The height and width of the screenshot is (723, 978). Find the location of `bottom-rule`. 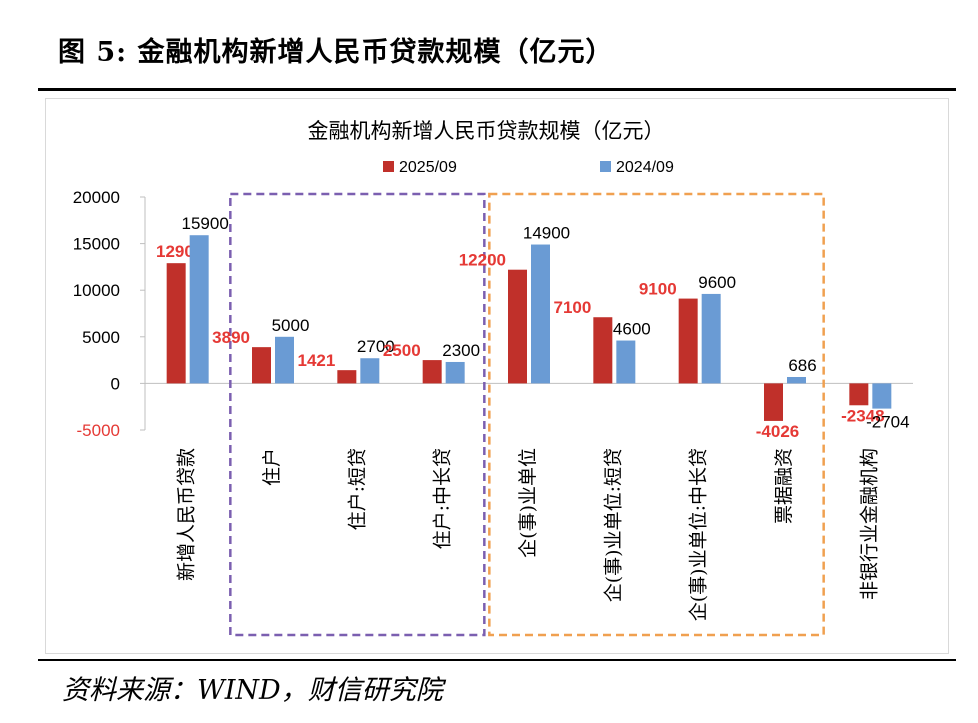

bottom-rule is located at coordinates (497, 660).